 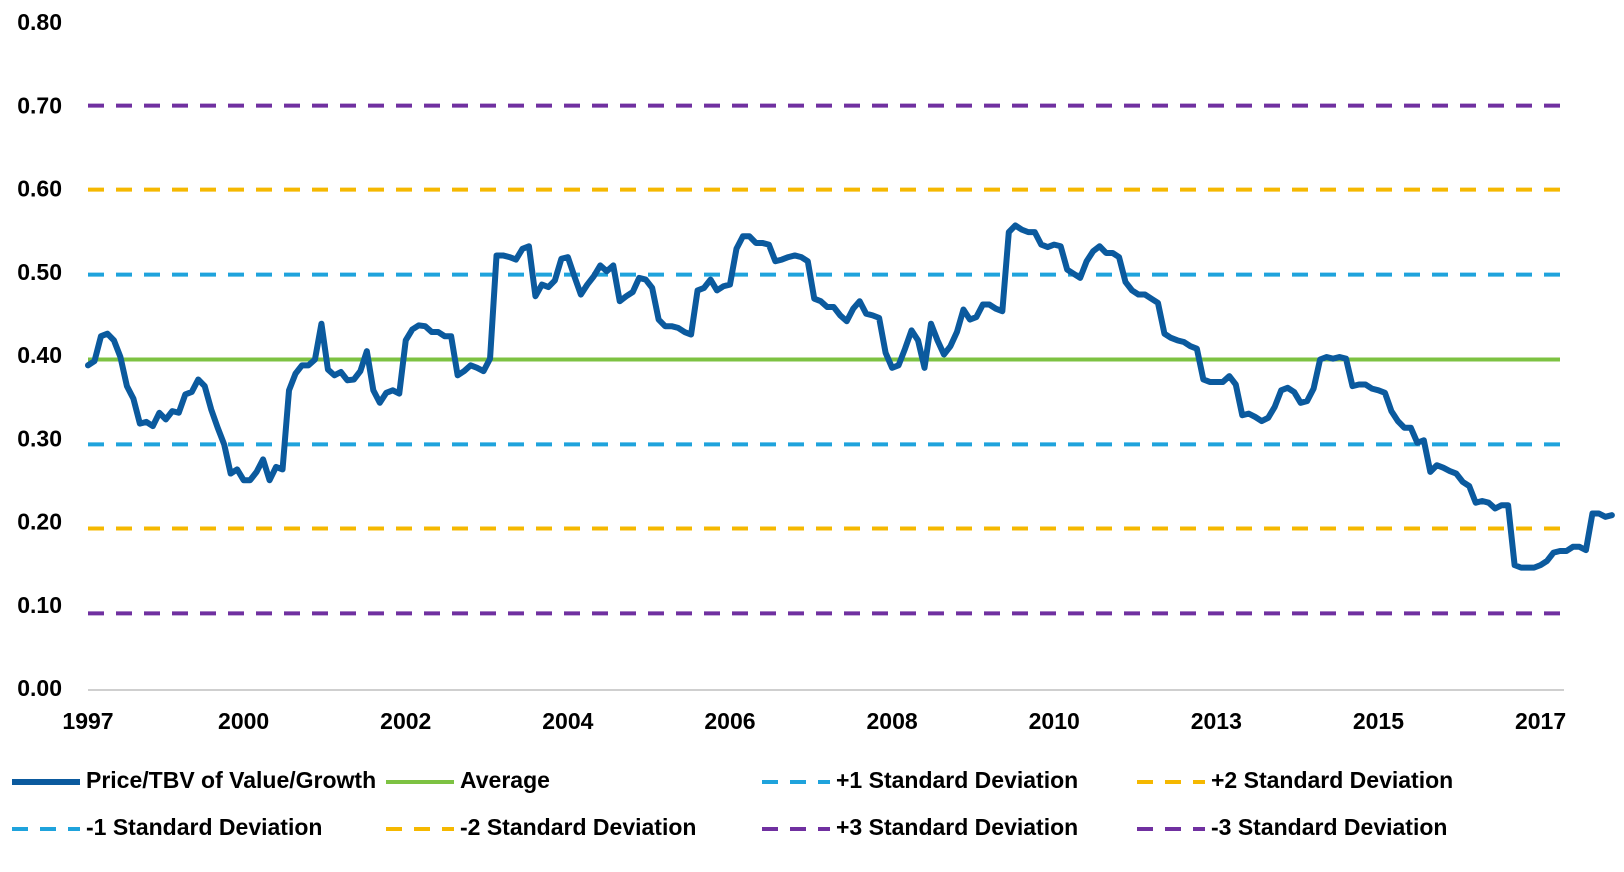 I want to click on x-tick-label: 2017, so click(x=1540, y=721).